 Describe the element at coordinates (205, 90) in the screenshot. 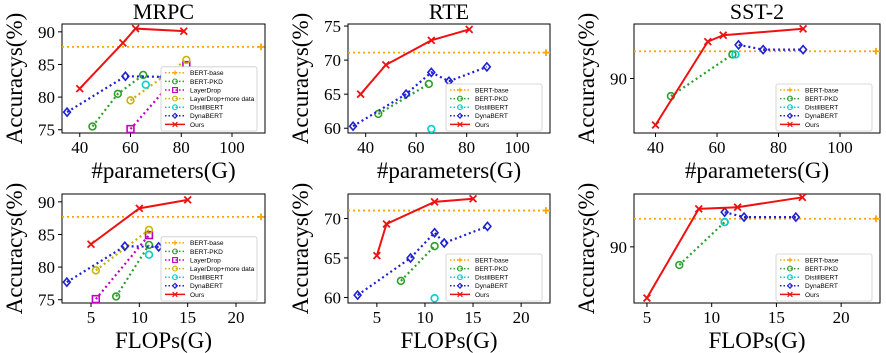

I see `legend-label-layerdrop: LayerDrop` at that location.